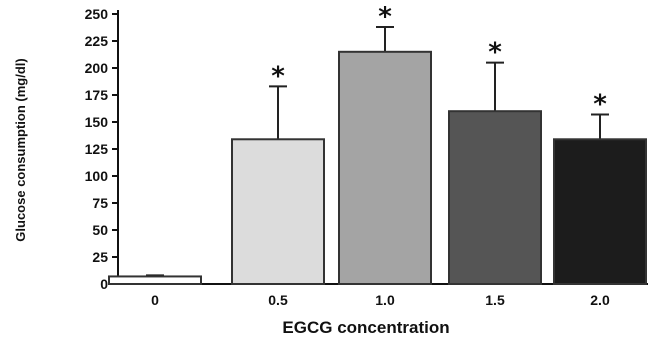 Image resolution: width=656 pixels, height=339 pixels. Describe the element at coordinates (100, 257) in the screenshot. I see `y-tick-label-25: 25` at that location.